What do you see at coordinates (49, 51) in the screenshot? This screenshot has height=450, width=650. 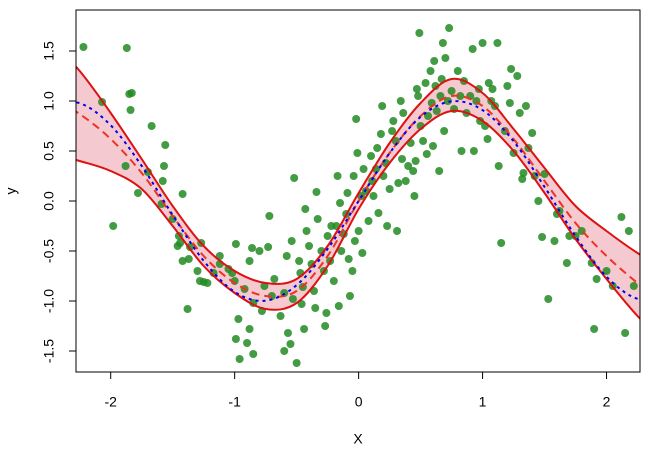 I see `y-tick-label: 1.5` at bounding box center [49, 51].